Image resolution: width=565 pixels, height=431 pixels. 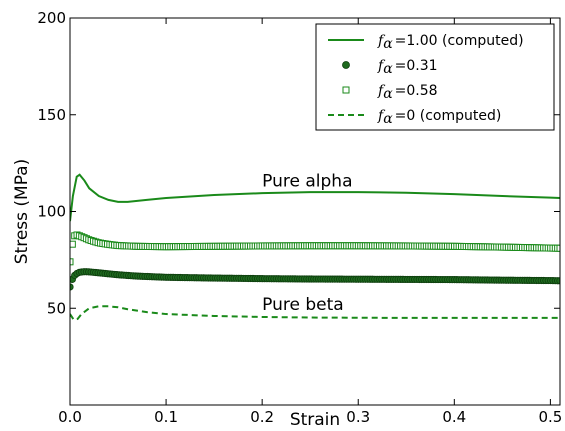 What do you see at coordinates (56, 308) in the screenshot?
I see `y-tick-label: 50` at bounding box center [56, 308].